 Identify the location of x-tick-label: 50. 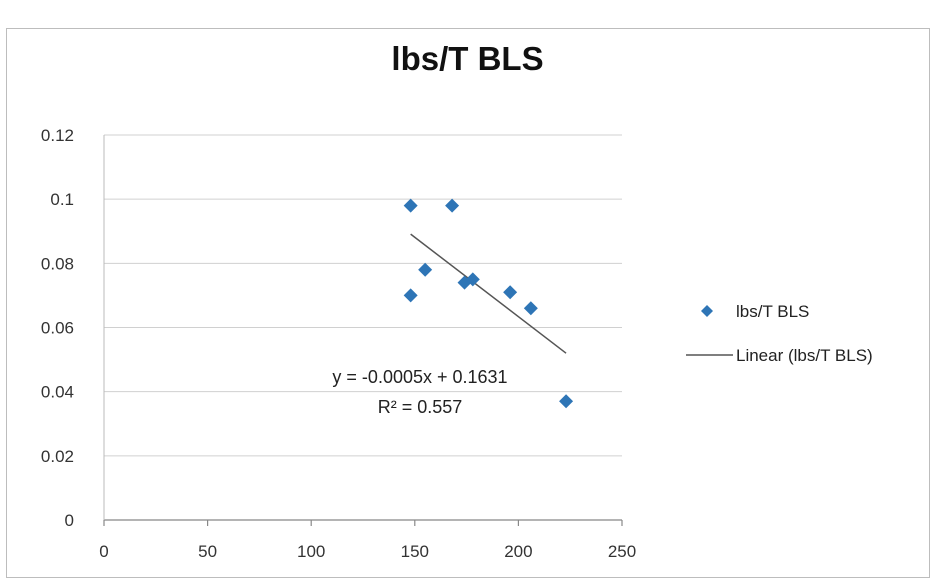
(207, 551).